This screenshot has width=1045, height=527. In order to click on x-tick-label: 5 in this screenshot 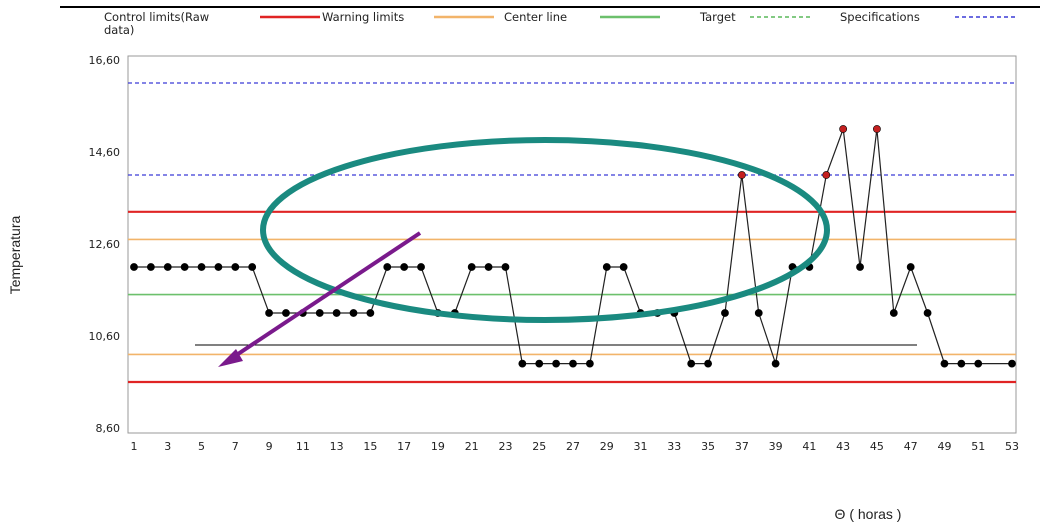, I will do `click(201, 446)`.